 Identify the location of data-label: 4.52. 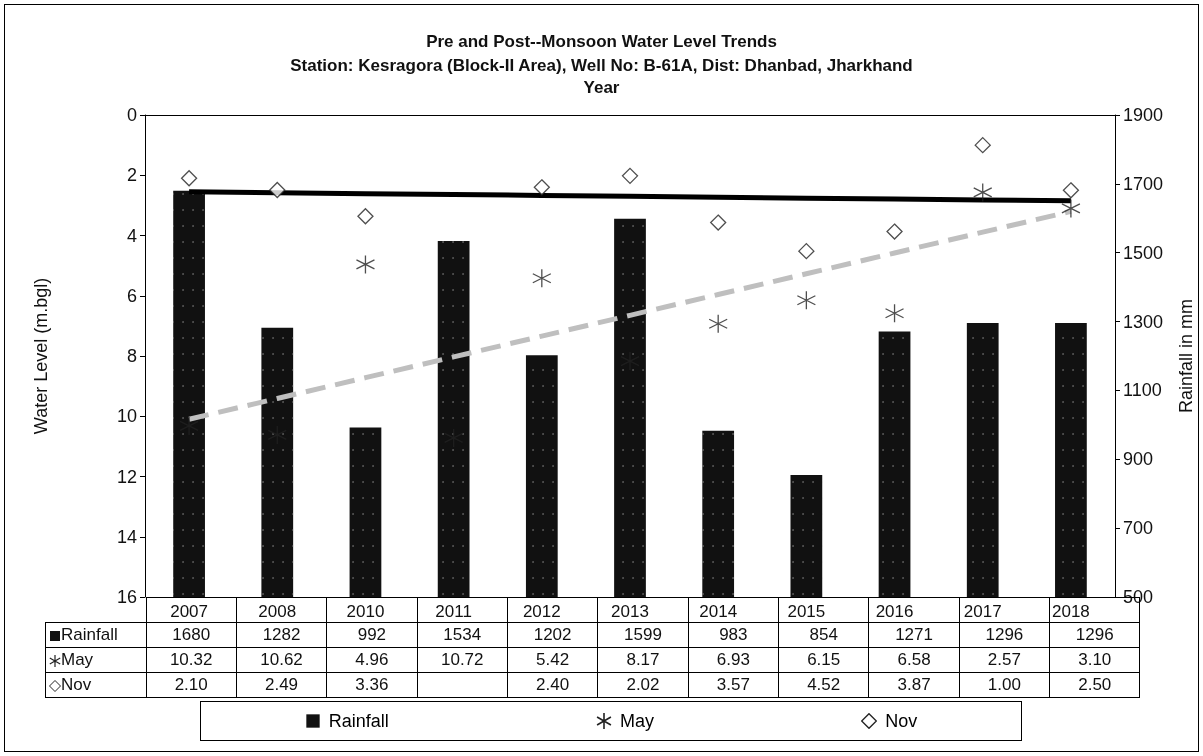
(823, 685).